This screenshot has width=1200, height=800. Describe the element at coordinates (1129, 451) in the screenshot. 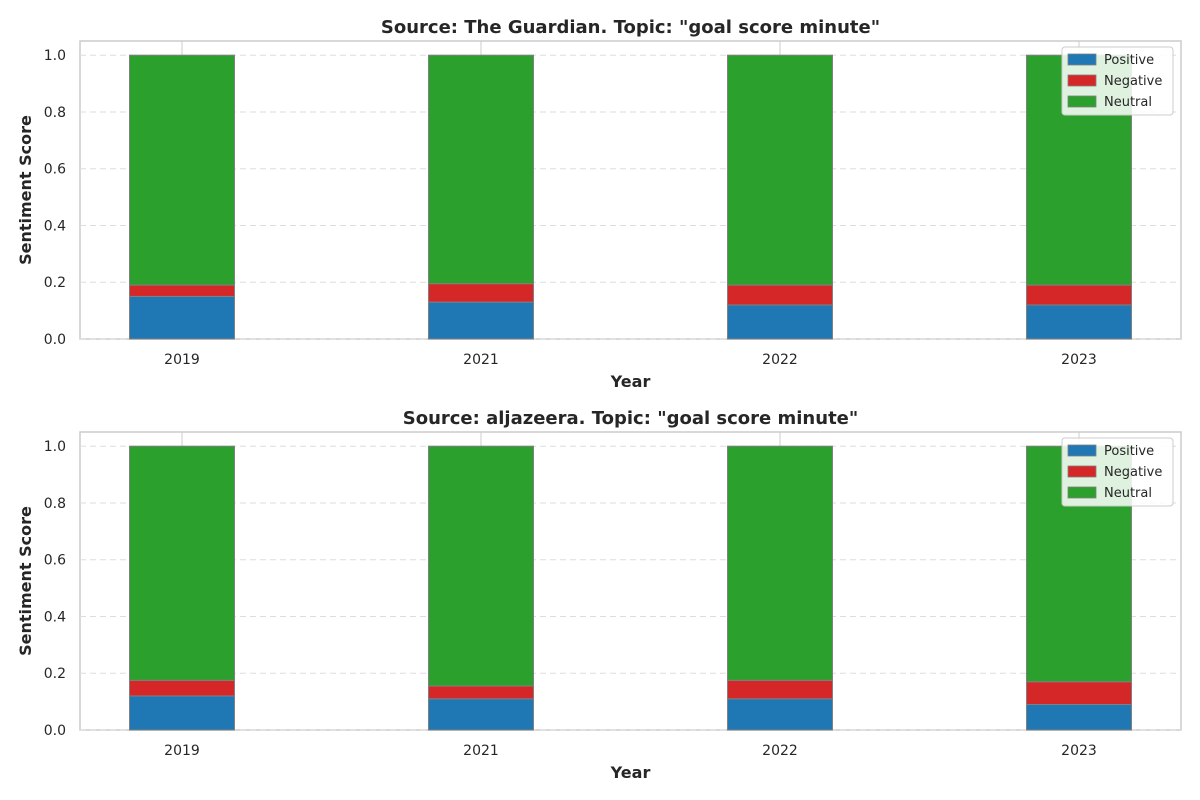

I see `chart2-legend-label-positive: Positive` at that location.